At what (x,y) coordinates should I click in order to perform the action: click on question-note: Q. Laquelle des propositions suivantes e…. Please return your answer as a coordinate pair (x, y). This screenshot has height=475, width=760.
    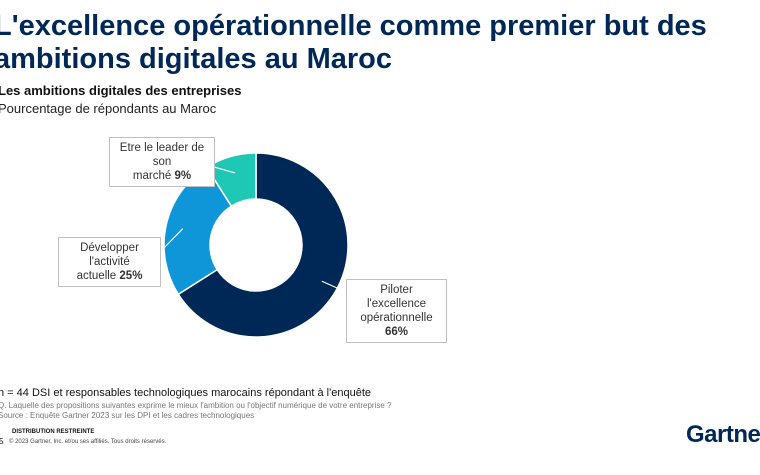
    Looking at the image, I should click on (196, 405).